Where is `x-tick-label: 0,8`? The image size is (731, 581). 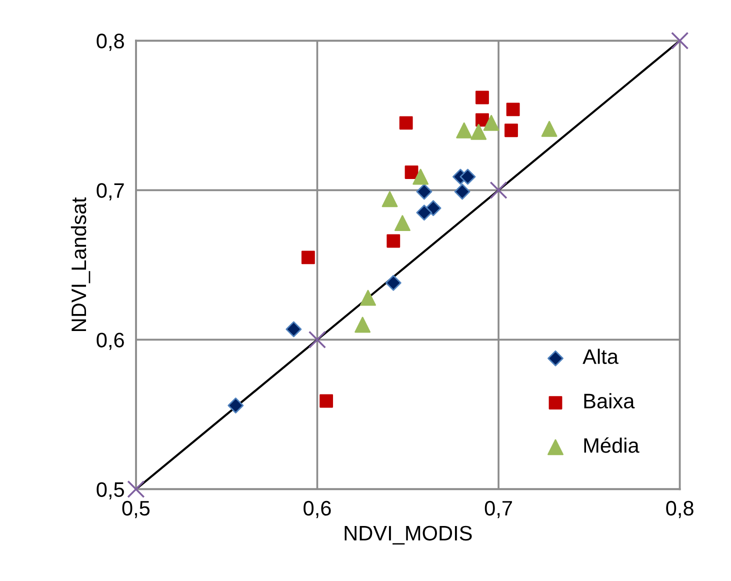 x-tick-label: 0,8 is located at coordinates (680, 509).